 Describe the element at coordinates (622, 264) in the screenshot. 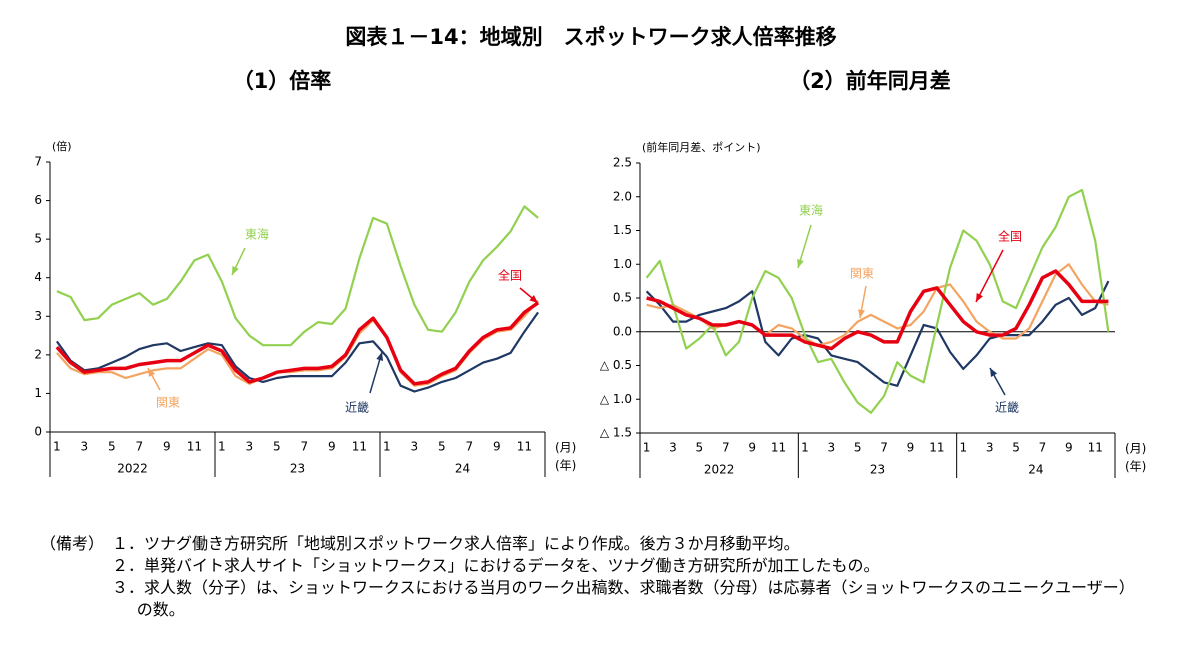

I see `y-tick-label: 1.0` at that location.